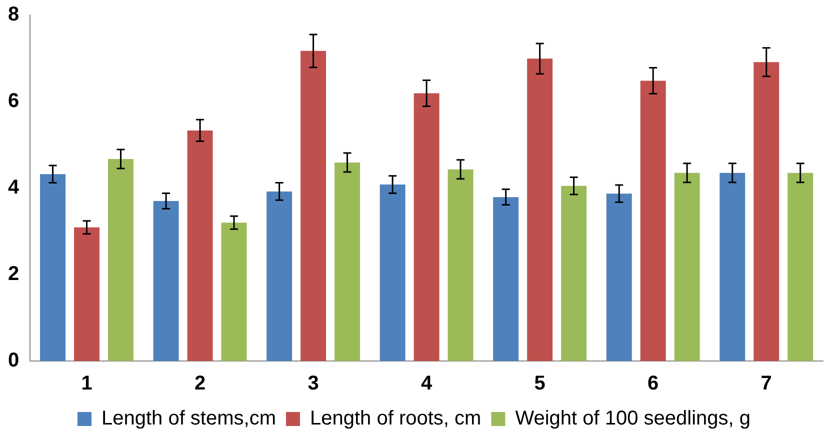 This screenshot has width=833, height=439. Describe the element at coordinates (396, 419) in the screenshot. I see `legend-label: Length of roots, cm` at that location.